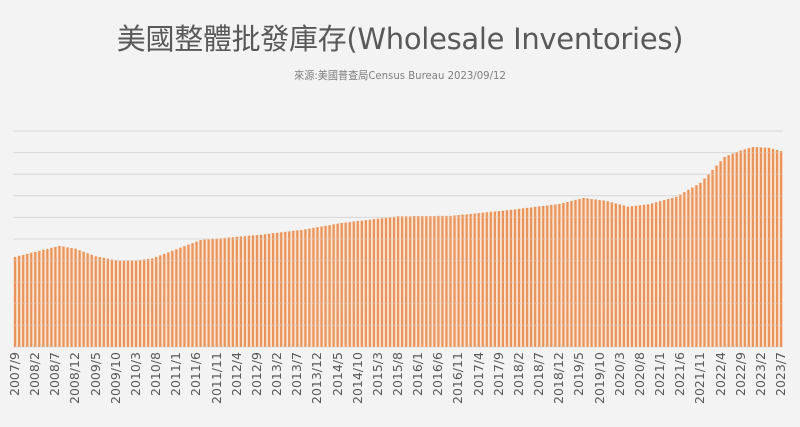 This screenshot has height=427, width=800. What do you see at coordinates (400, 75) in the screenshot?
I see `chart-subtitle: 來源:美國普查局Census Bureau 2023/09/12` at bounding box center [400, 75].